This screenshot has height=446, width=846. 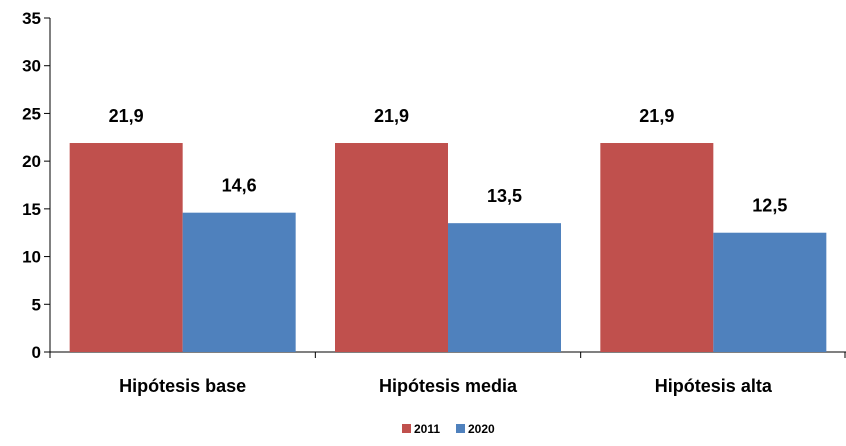 I want to click on x-category-label: Hipótesis base, so click(x=182, y=386).